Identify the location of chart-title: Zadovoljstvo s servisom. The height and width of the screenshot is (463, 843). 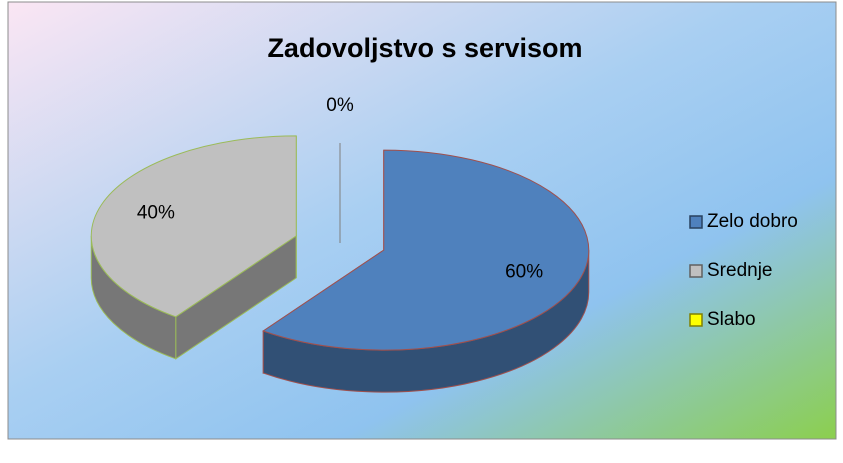
(424, 48).